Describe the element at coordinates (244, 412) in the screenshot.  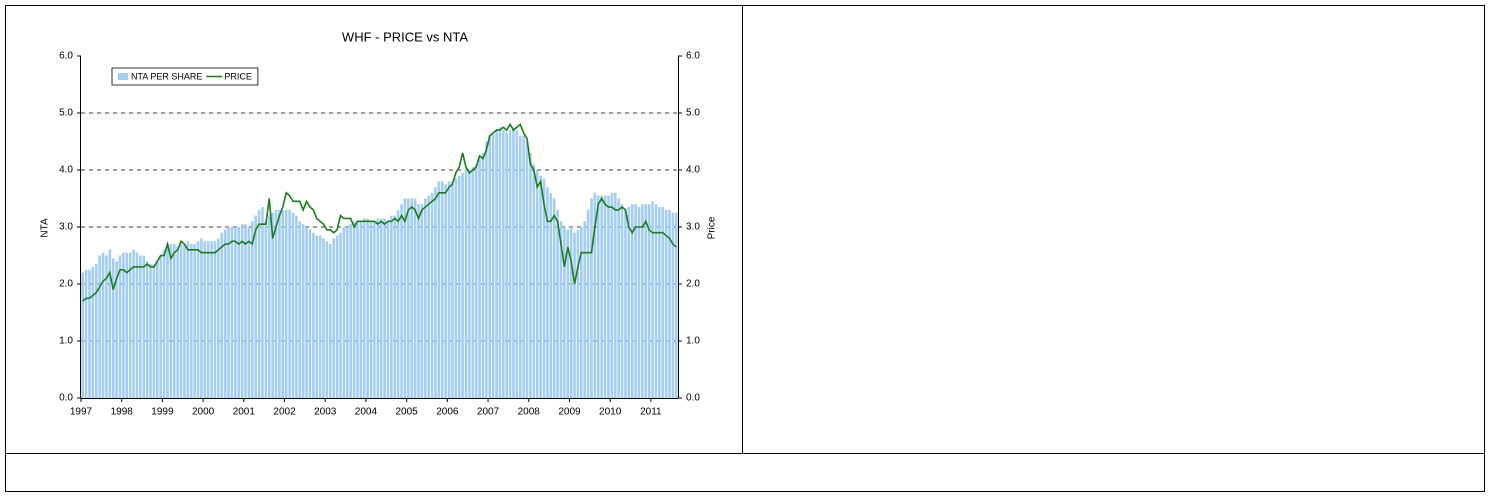
I see `x-tick-label: 2001` at that location.